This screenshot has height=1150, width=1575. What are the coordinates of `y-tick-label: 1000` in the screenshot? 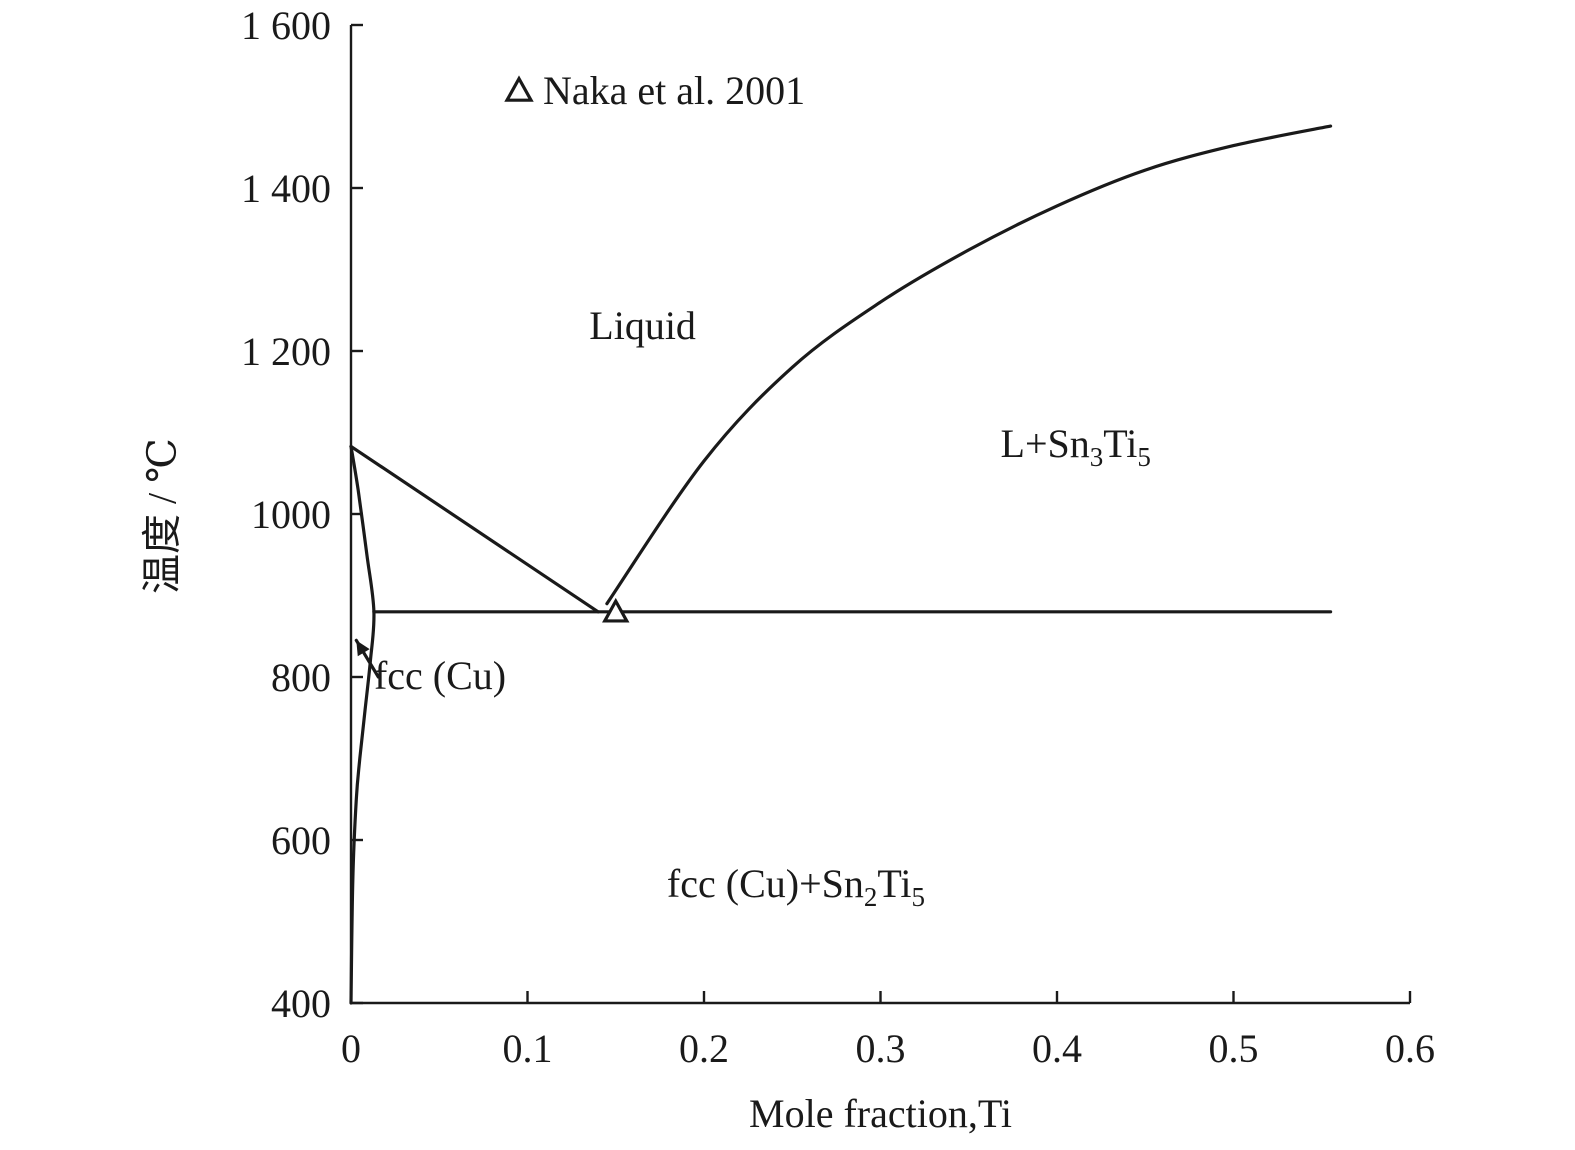 It's located at (291, 514).